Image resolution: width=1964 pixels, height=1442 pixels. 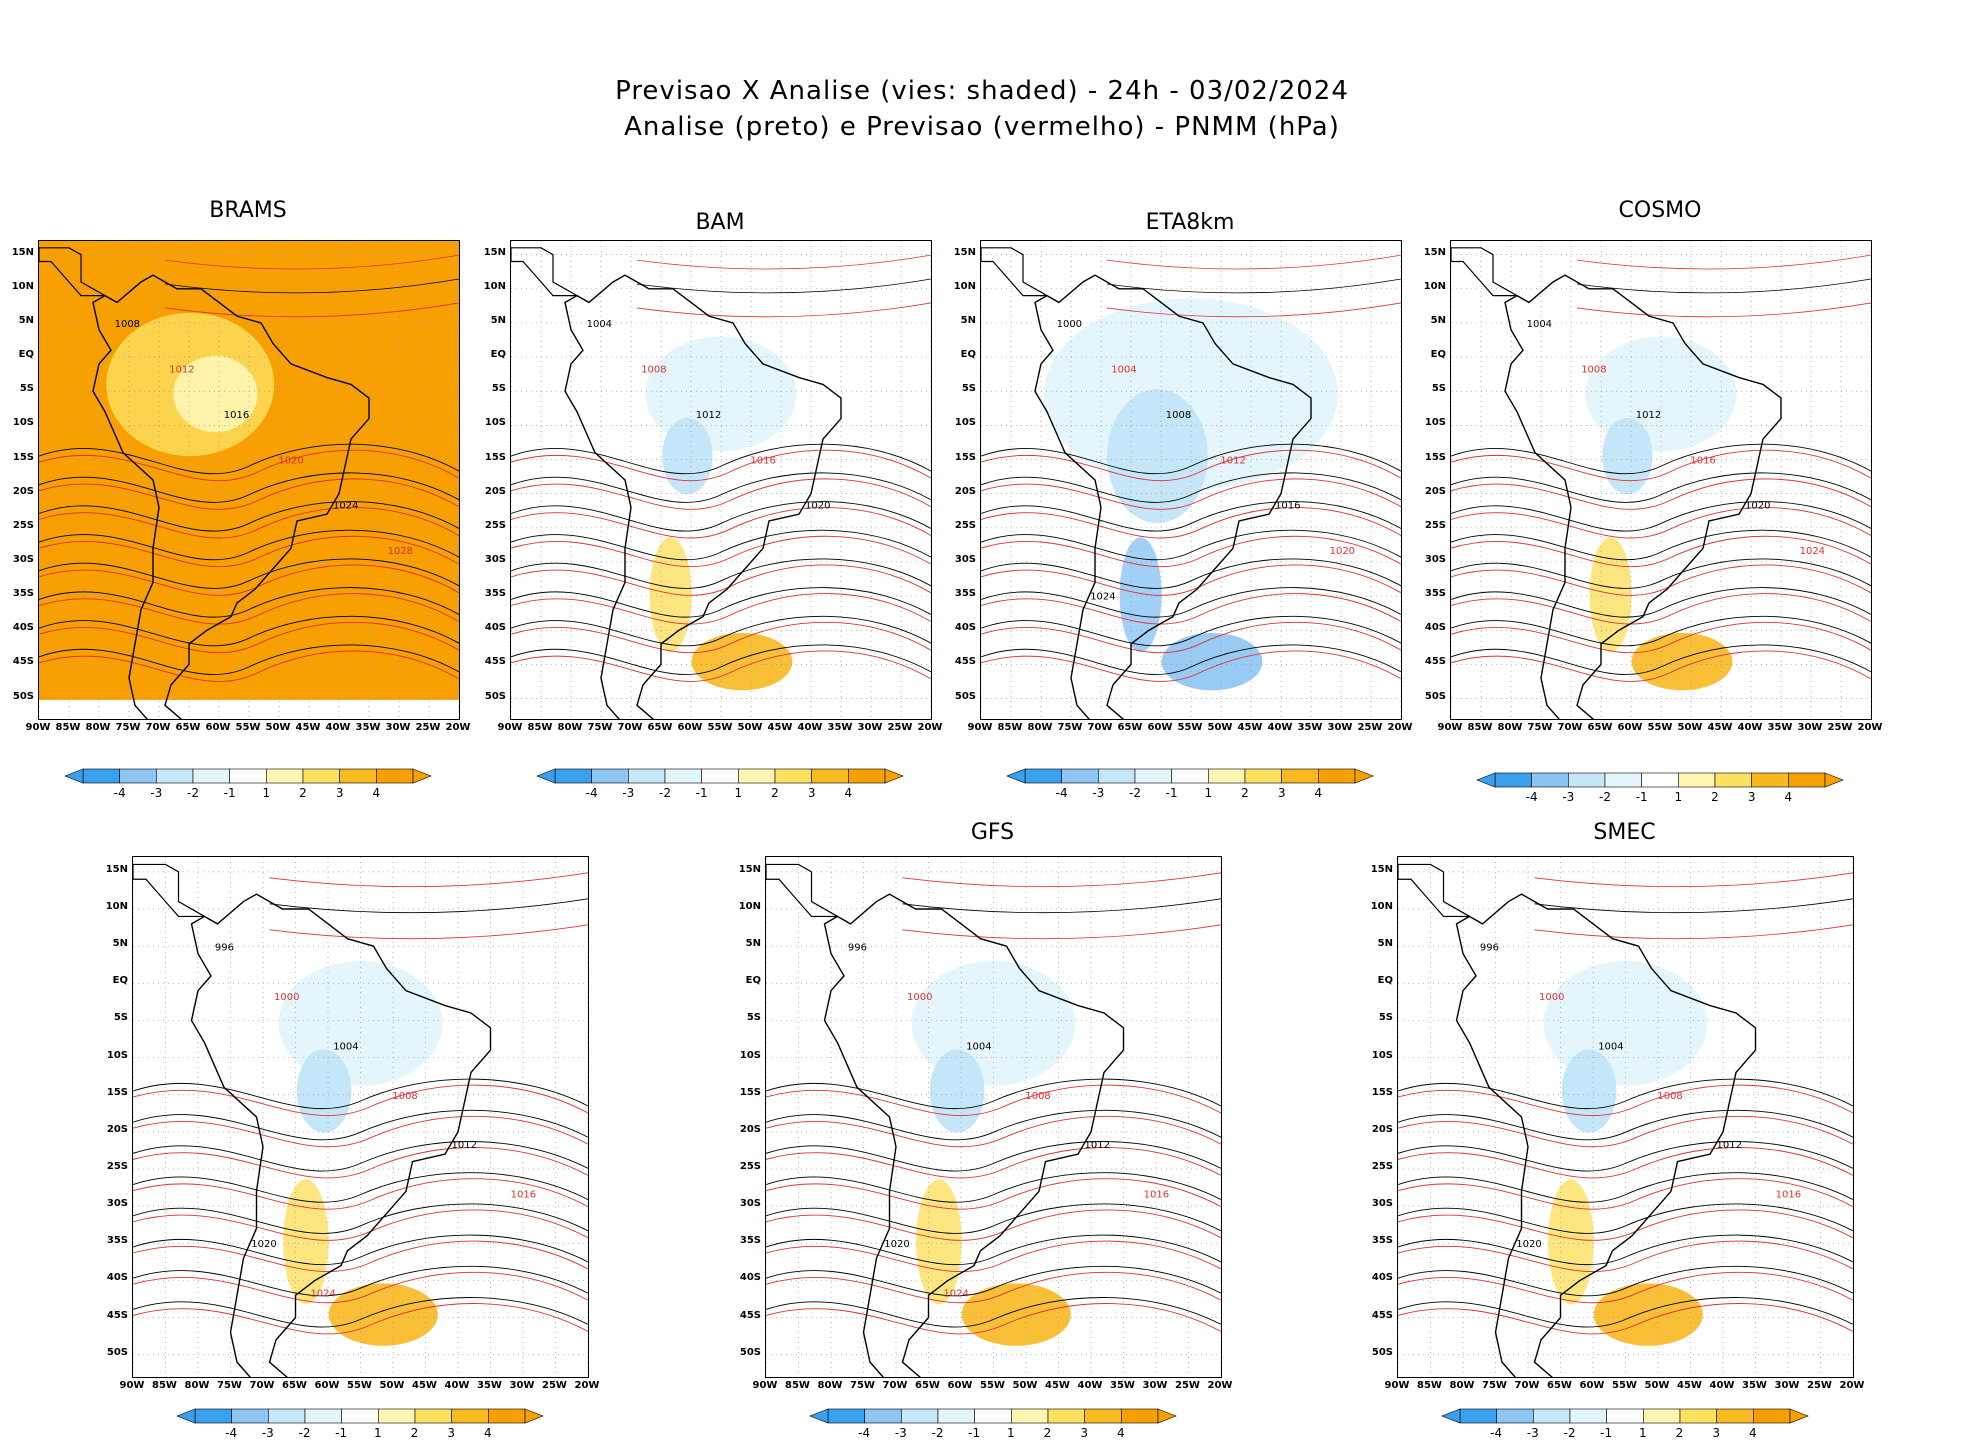 I want to click on map-frame: 1000 1004 1008 1012 1016 1020 1024, so click(x=1191, y=480).